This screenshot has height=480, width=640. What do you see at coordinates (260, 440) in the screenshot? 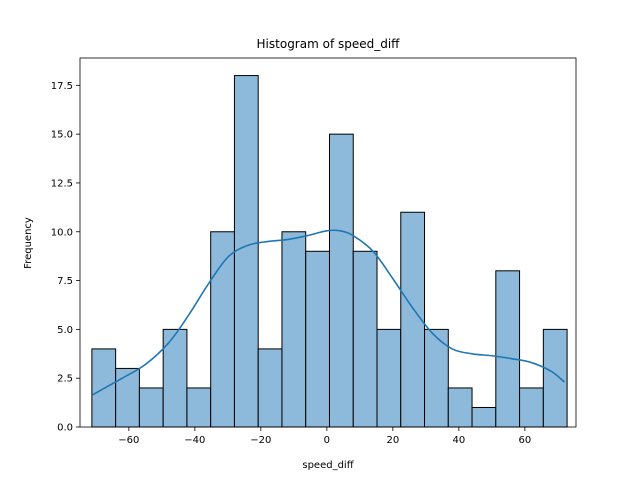
I see `x-tick-label: −20` at bounding box center [260, 440].